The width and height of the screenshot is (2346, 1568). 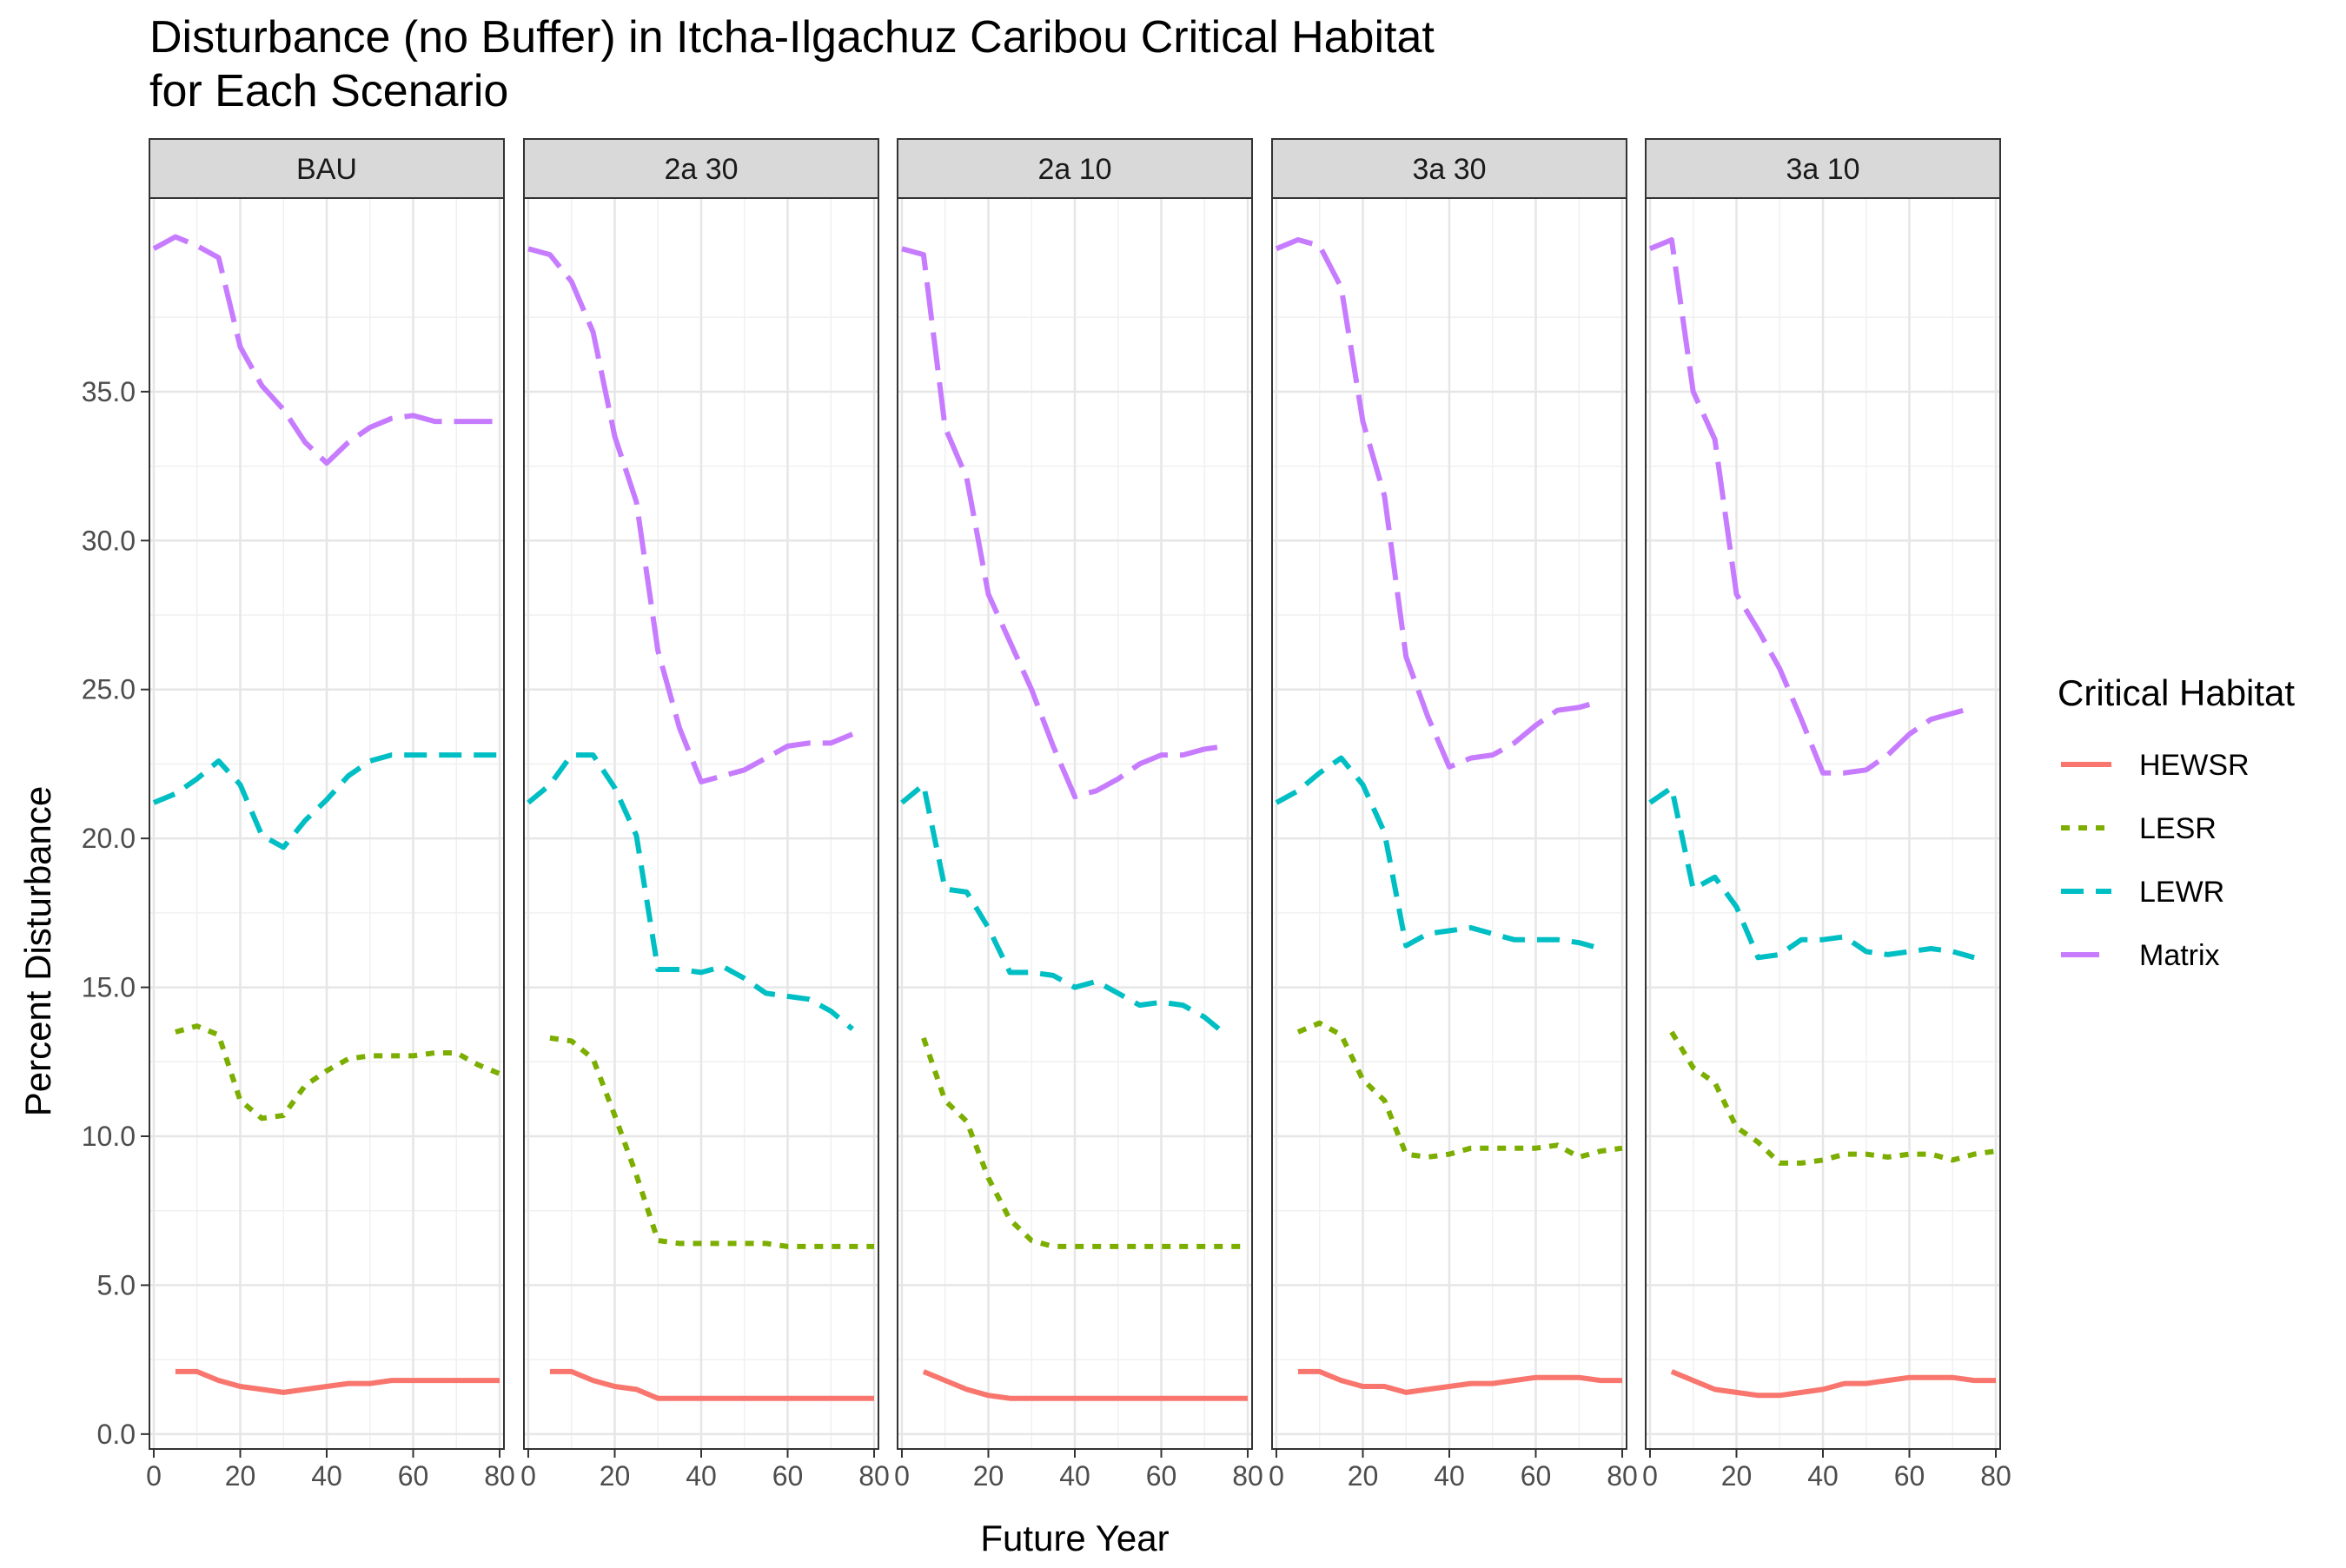 I want to click on x-axis-title: Future Year, so click(x=1074, y=1538).